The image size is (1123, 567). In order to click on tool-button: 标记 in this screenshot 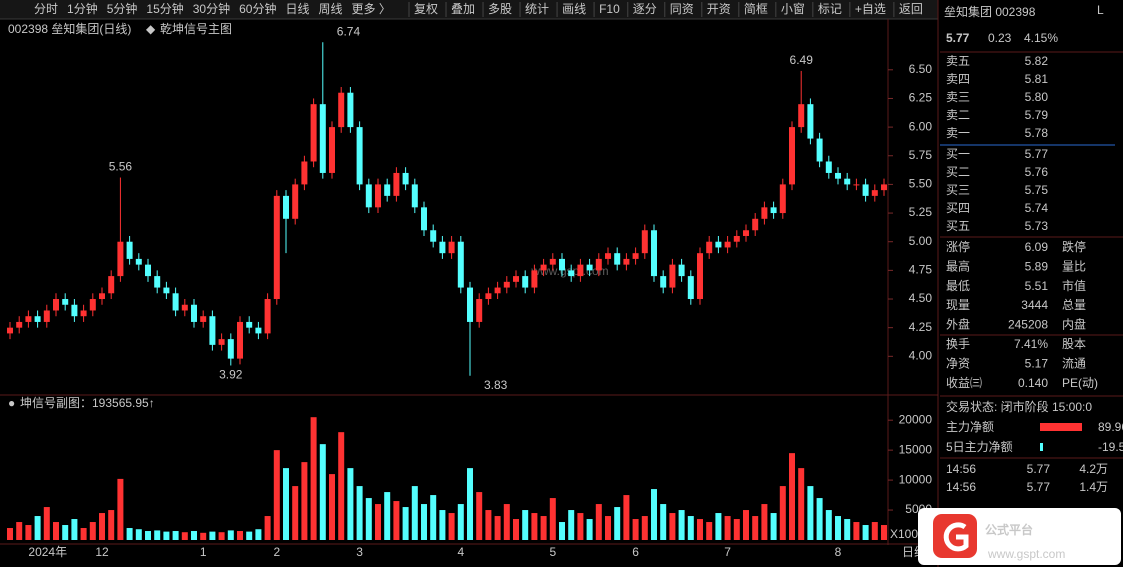, I will do `click(830, 9)`.